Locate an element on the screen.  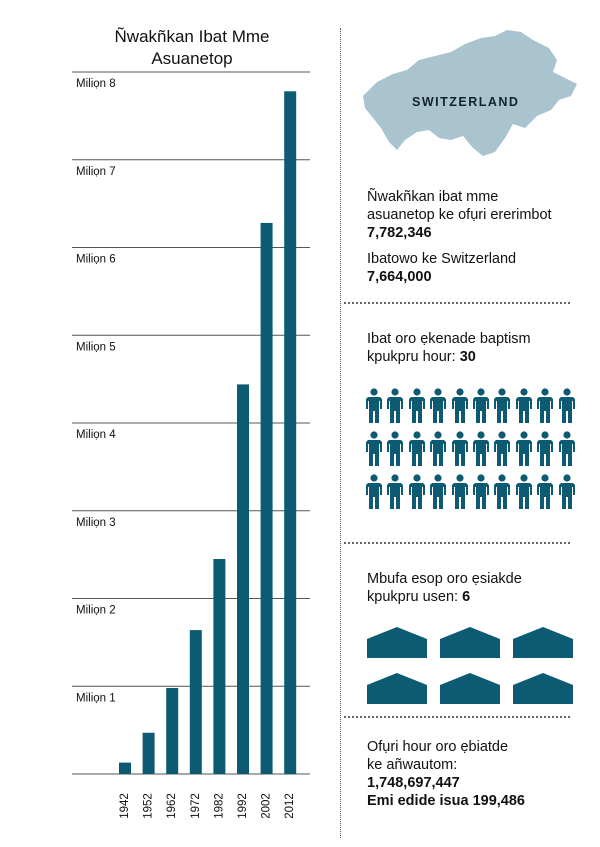
switzerland-map is located at coordinates (470, 93).